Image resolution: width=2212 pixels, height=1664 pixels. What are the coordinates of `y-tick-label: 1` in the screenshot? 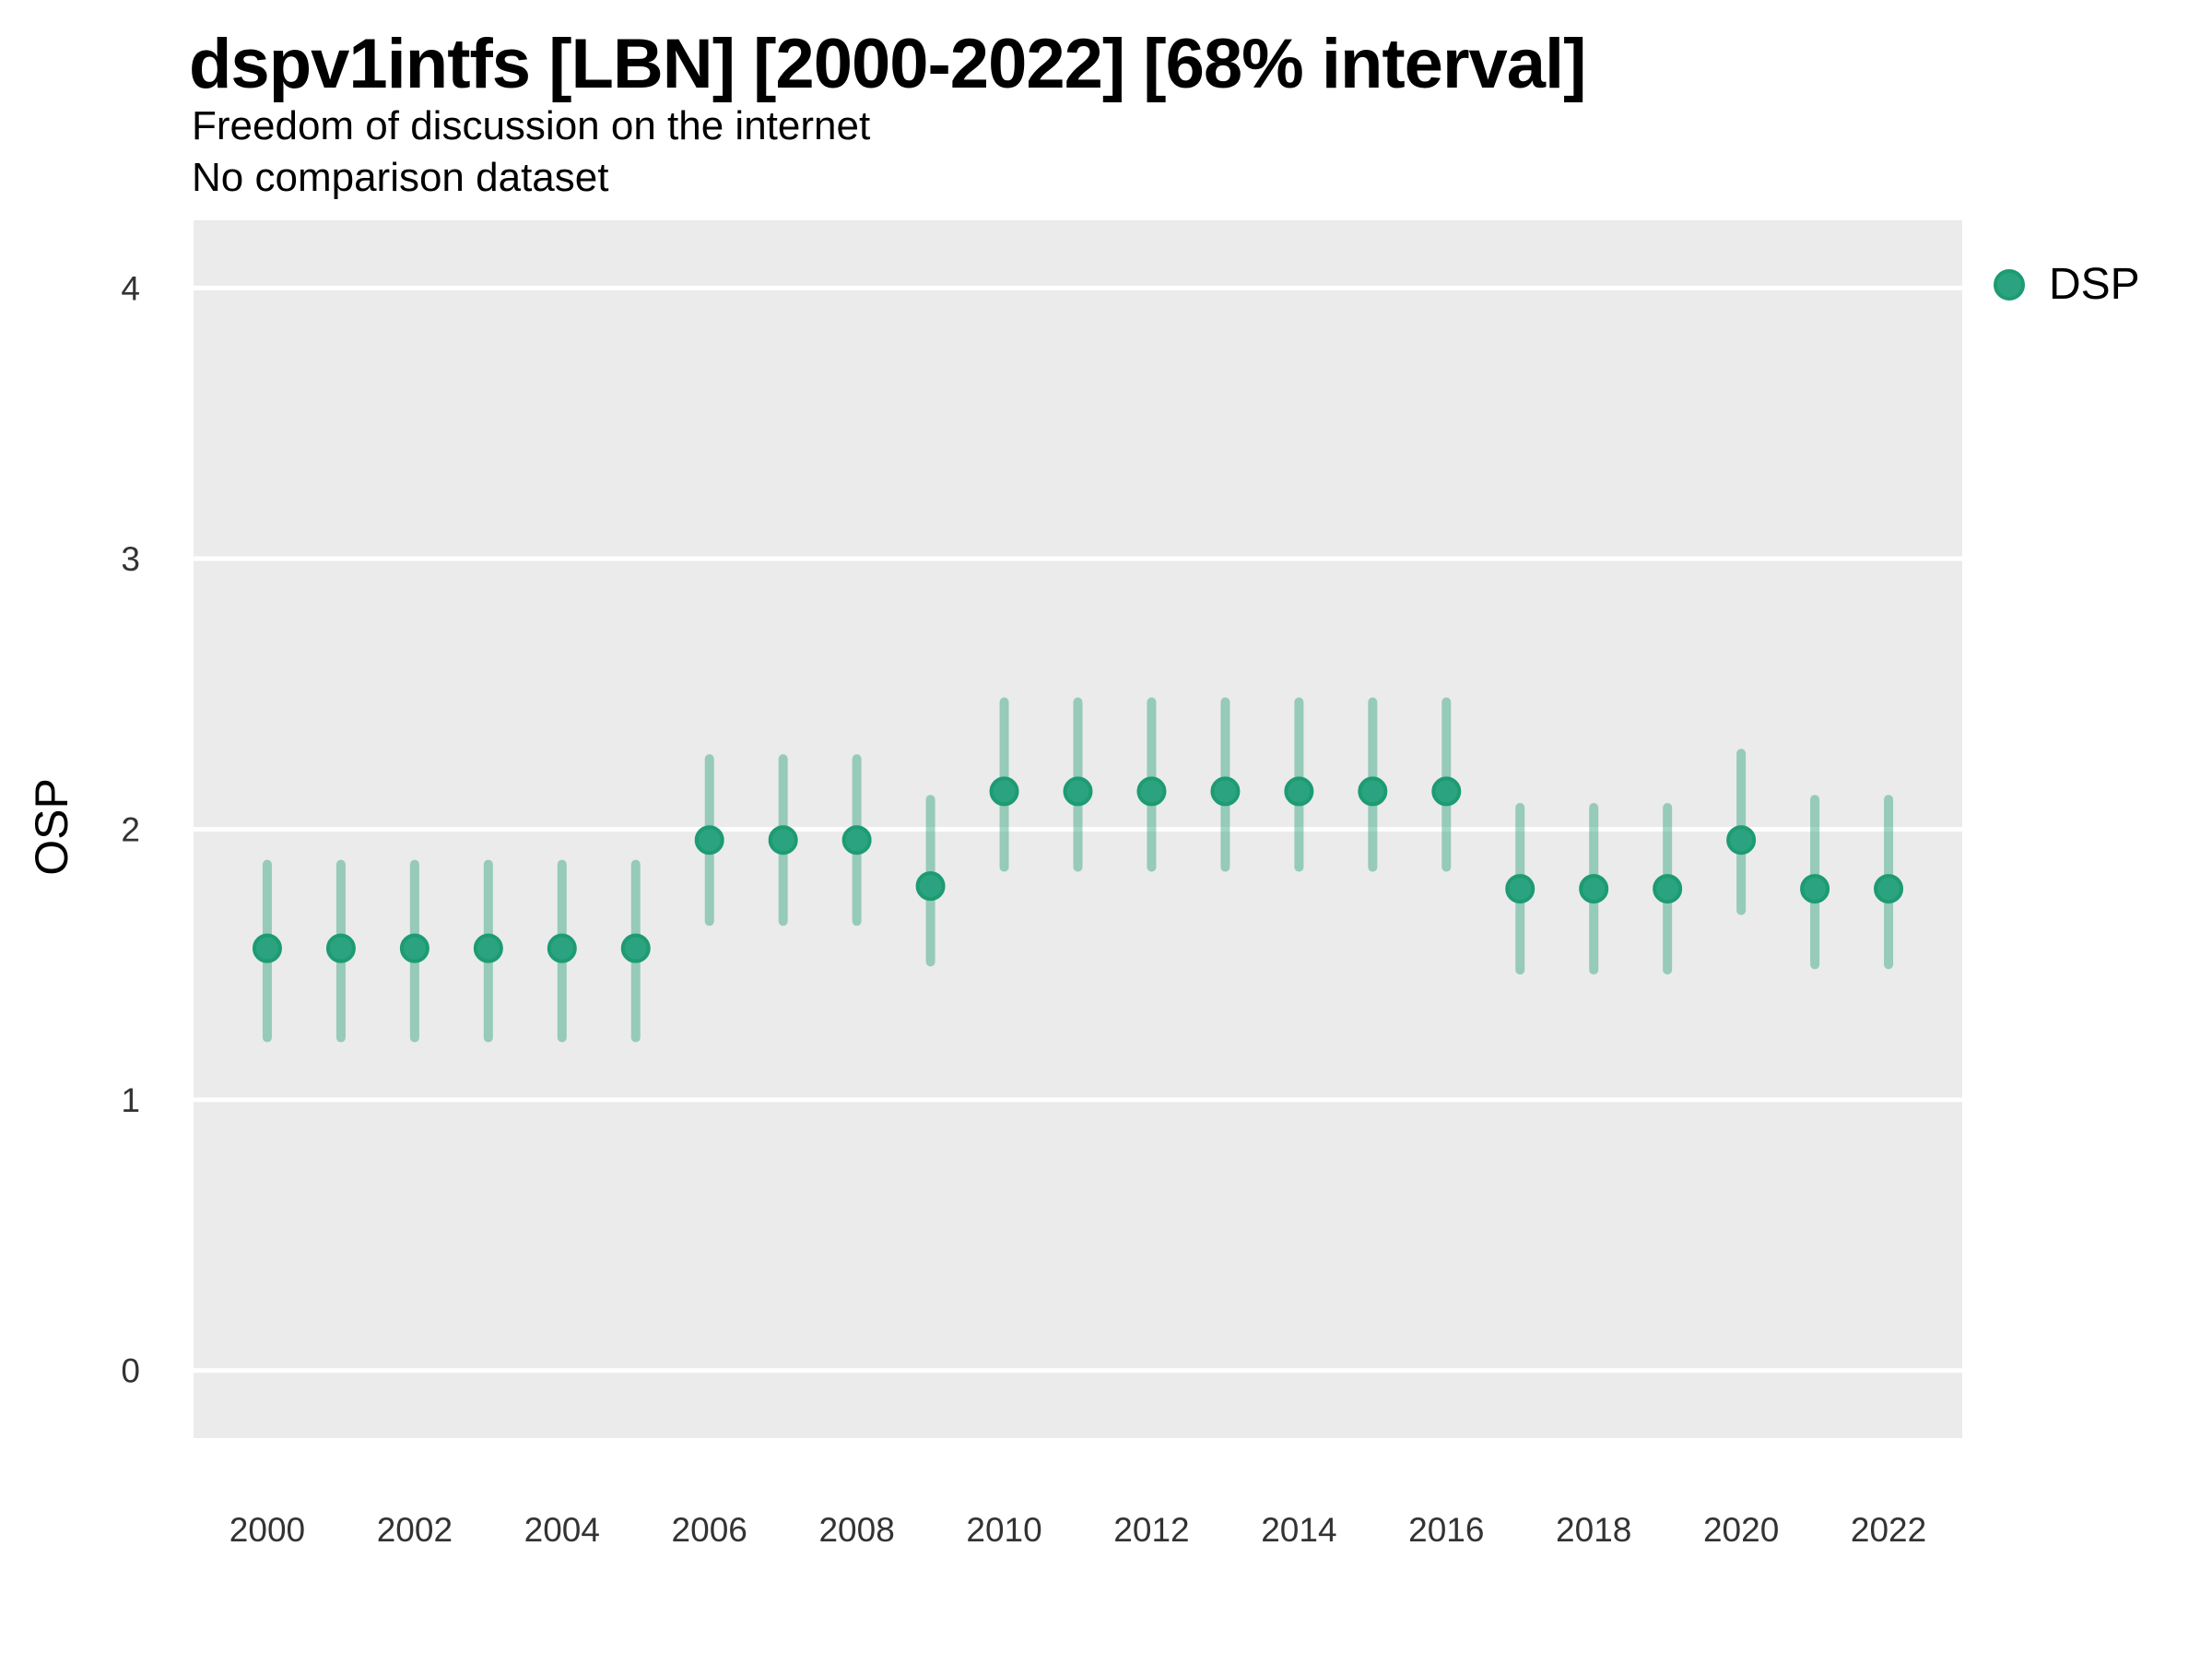 It's located at (130, 1100).